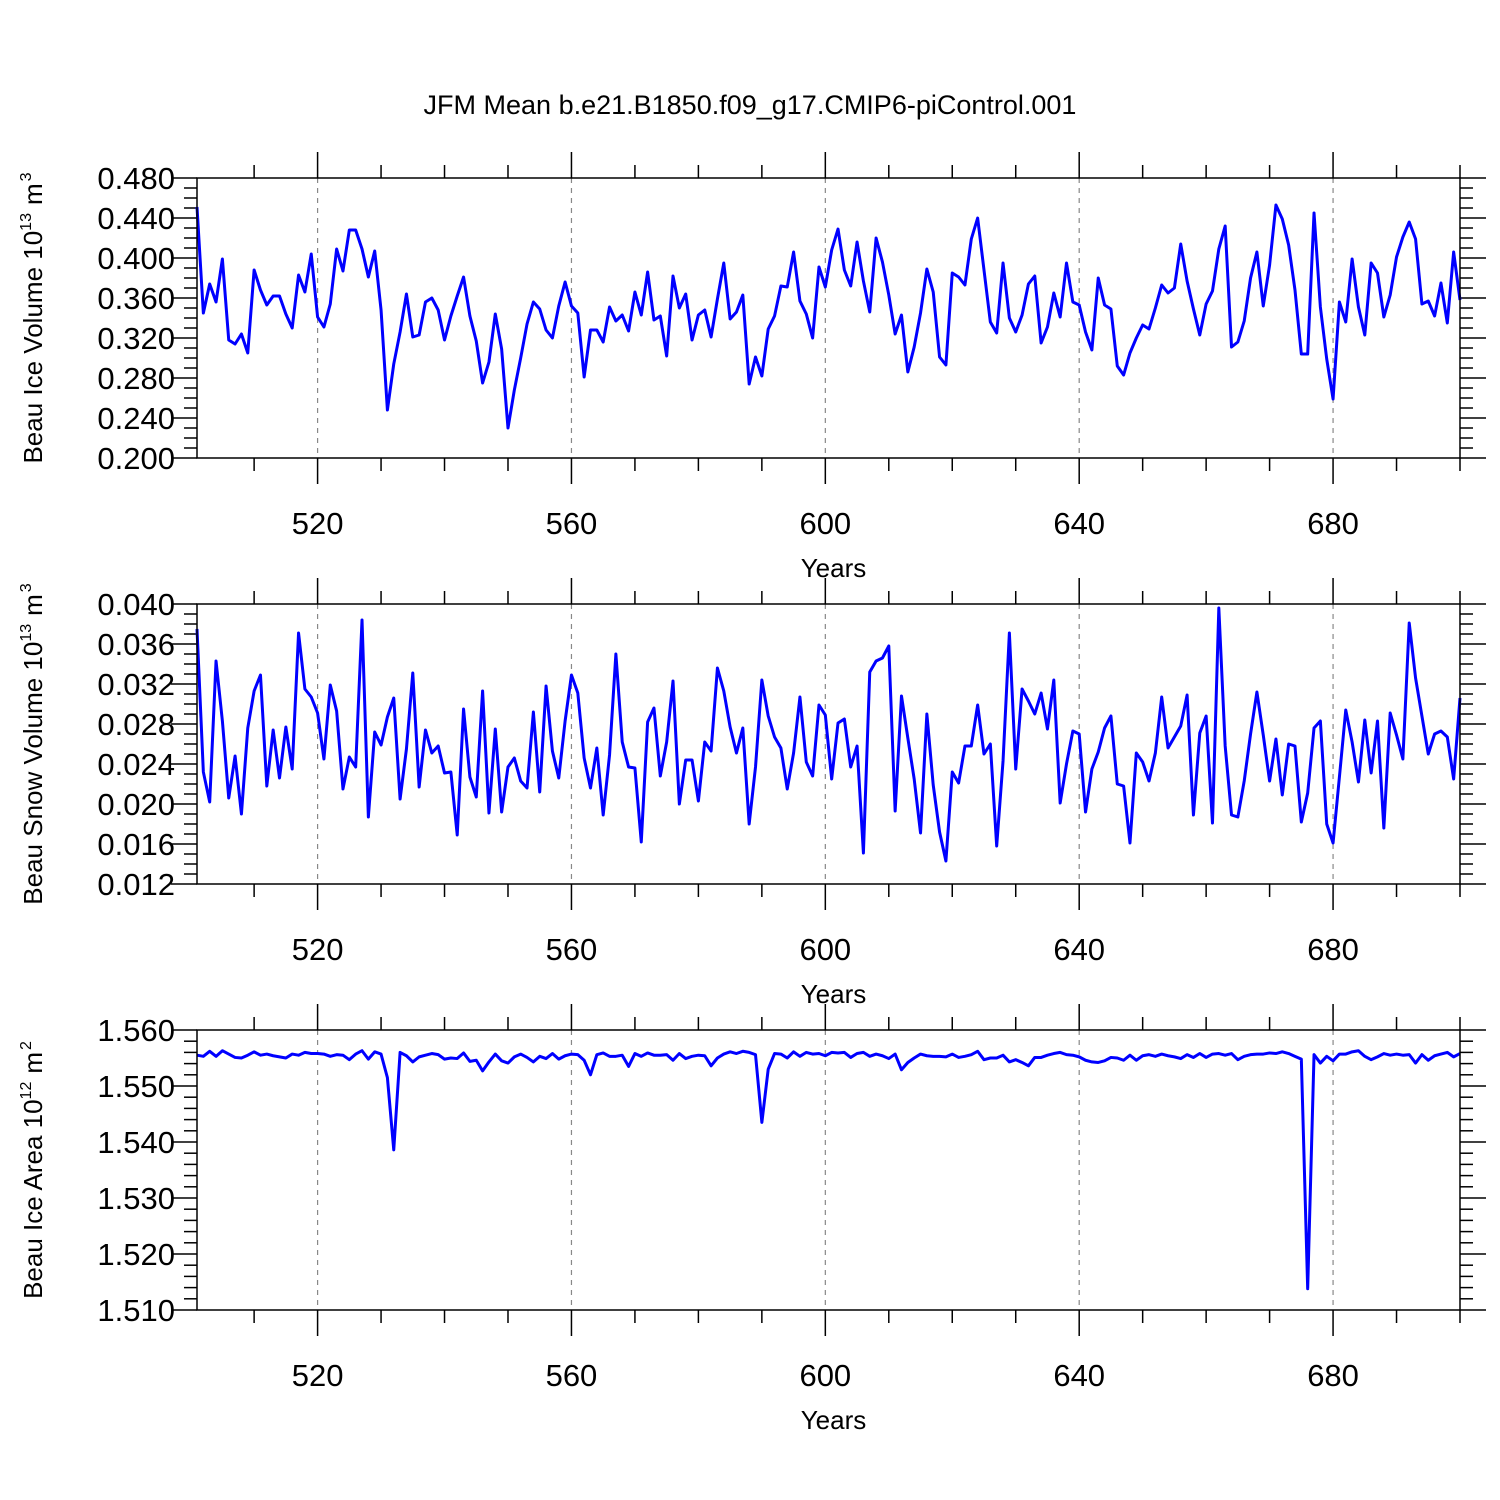 The image size is (1500, 1500). Describe the element at coordinates (136, 298) in the screenshot. I see `y-tick-label: 0.360` at that location.